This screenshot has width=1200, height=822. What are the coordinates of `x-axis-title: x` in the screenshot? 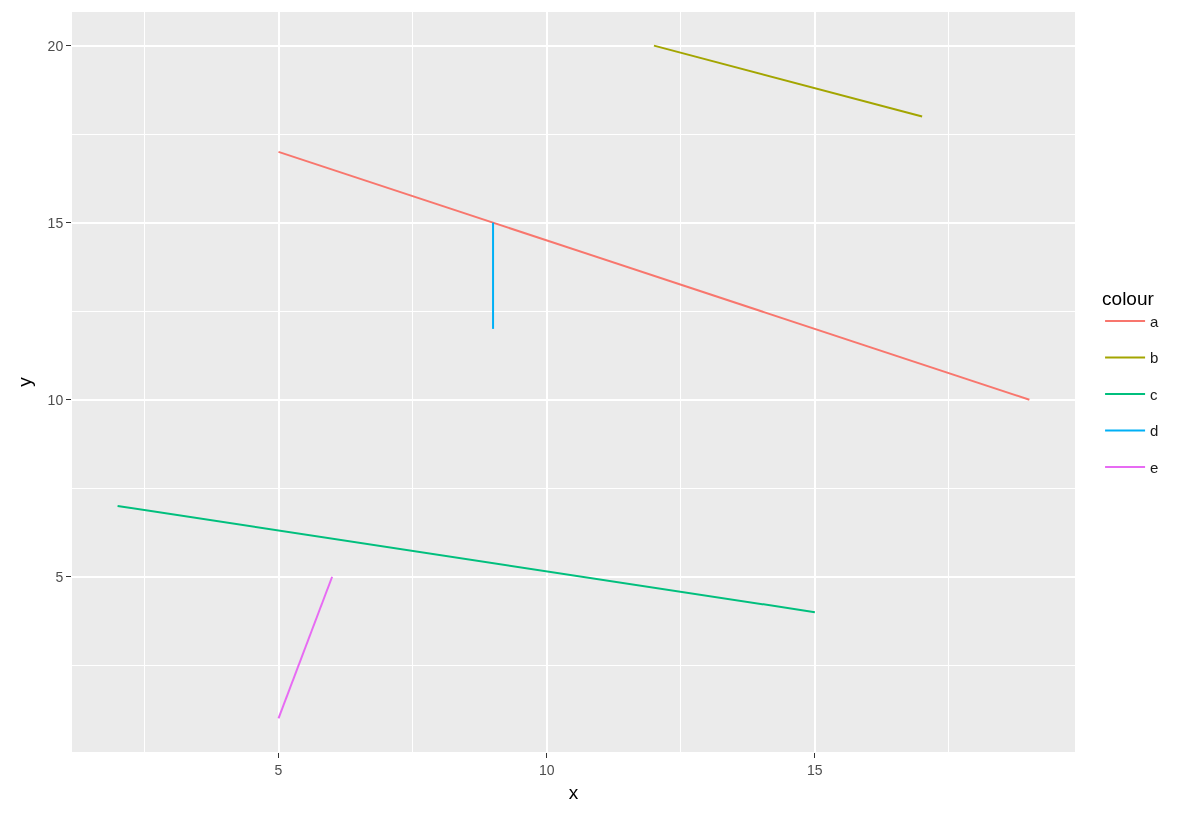 It's located at (573, 792).